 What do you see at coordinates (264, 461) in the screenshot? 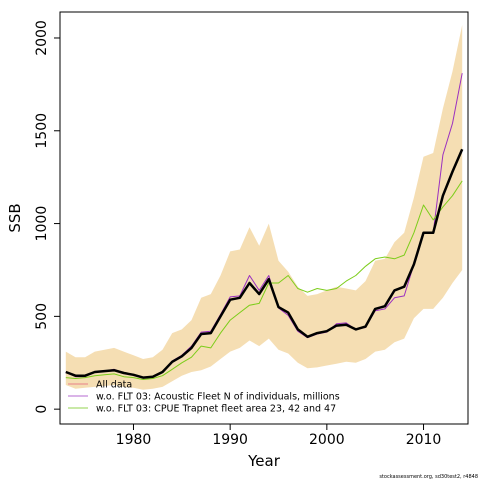
I see `x-axis-title: Year` at bounding box center [264, 461].